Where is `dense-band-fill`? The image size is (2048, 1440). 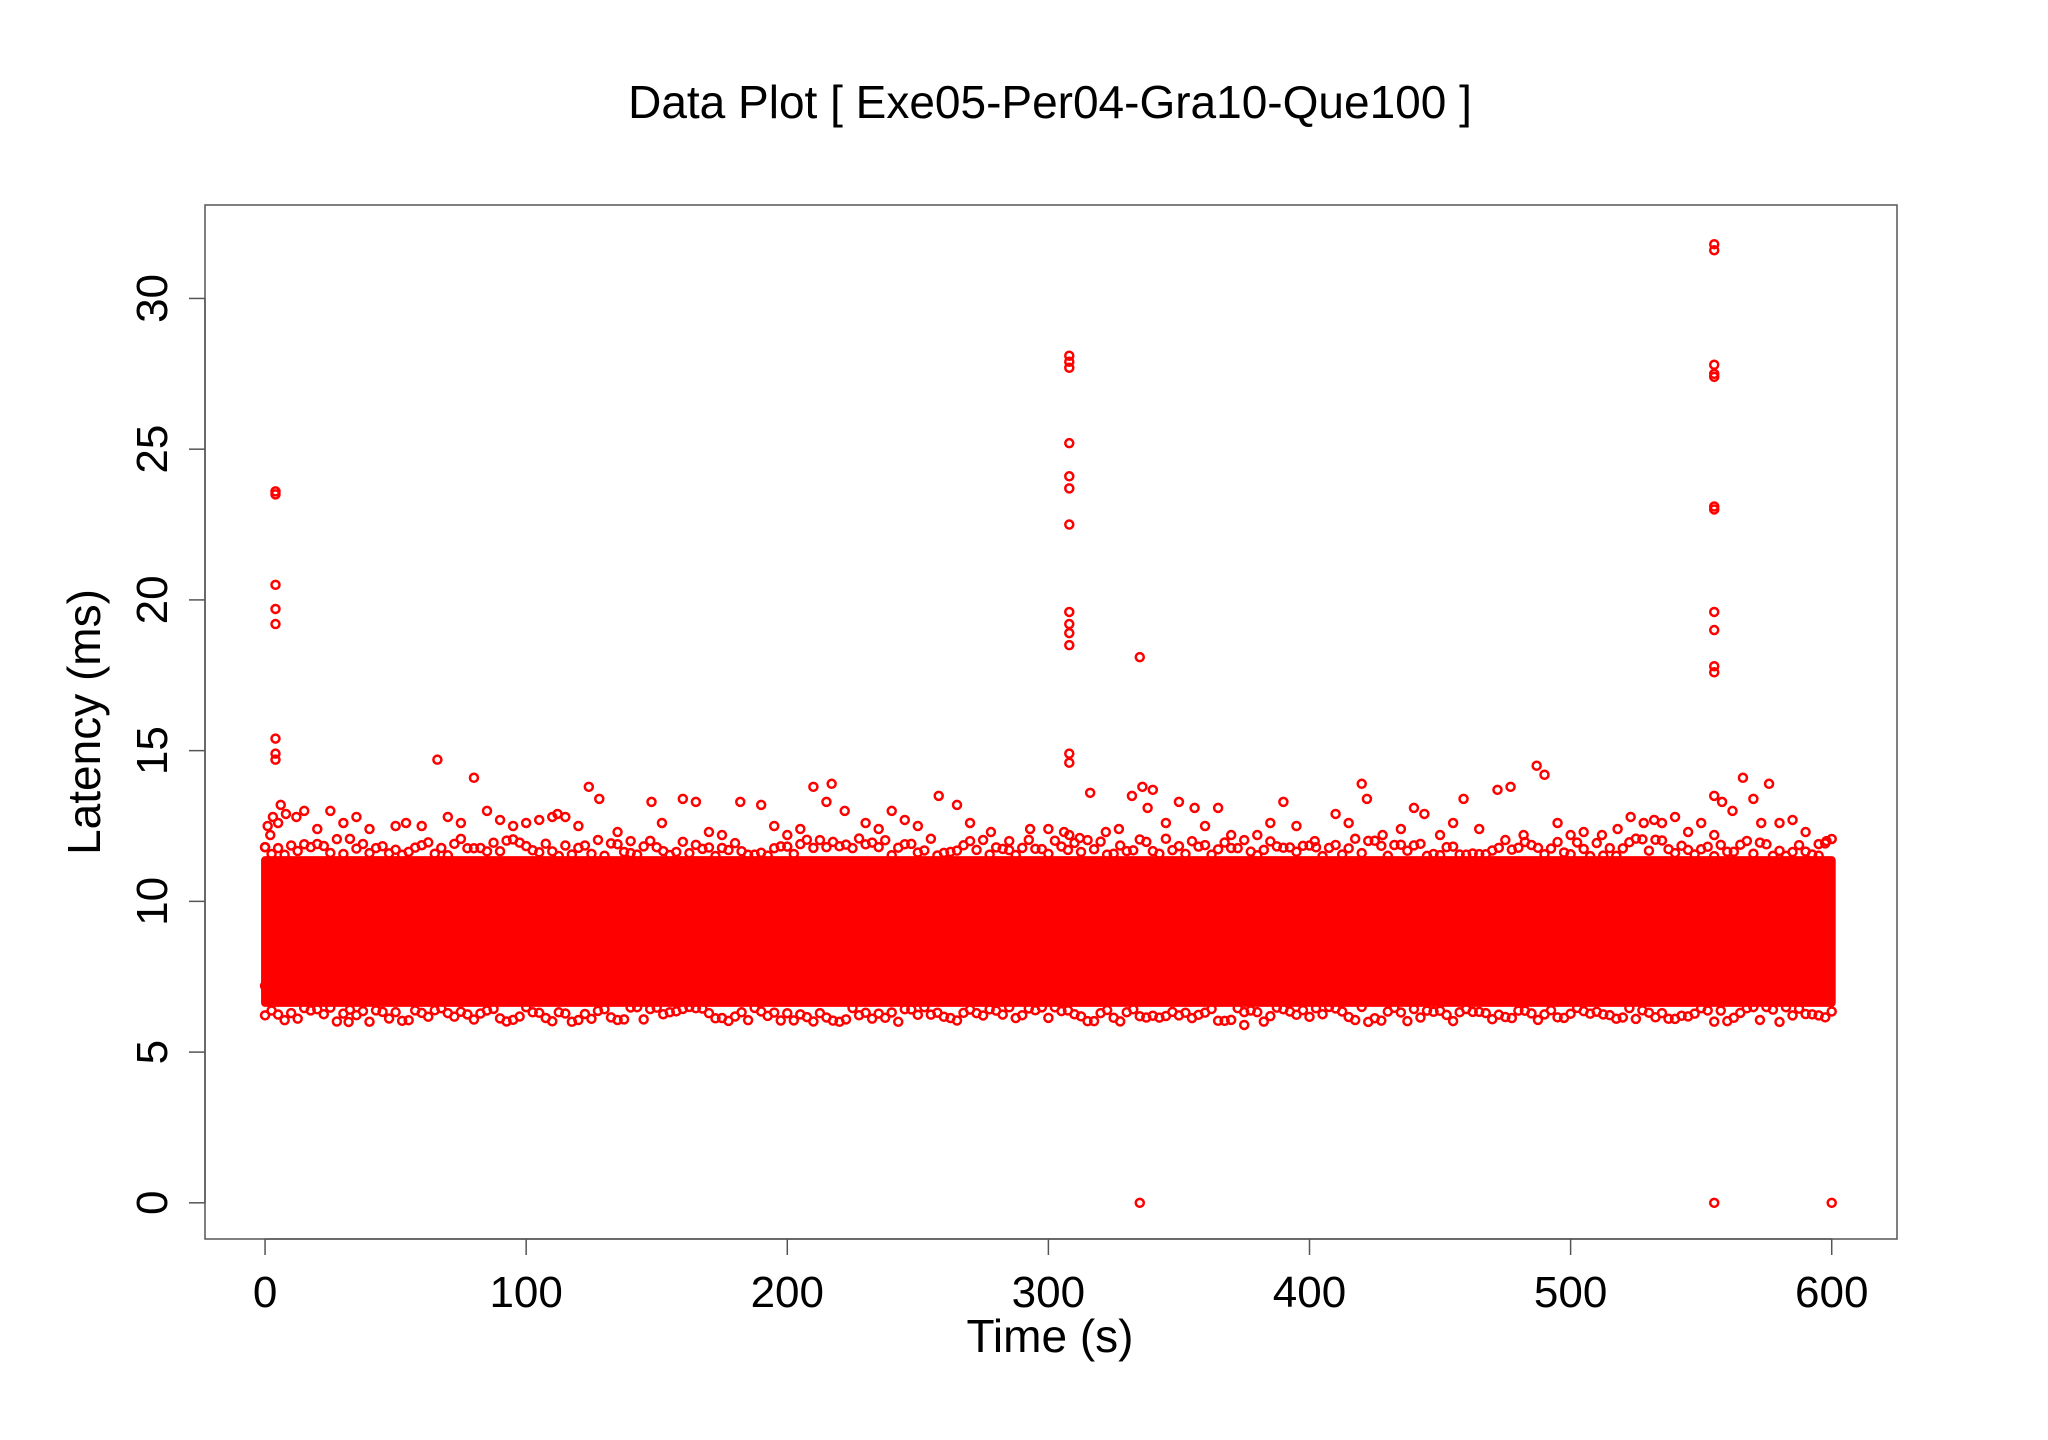 dense-band-fill is located at coordinates (1048, 931).